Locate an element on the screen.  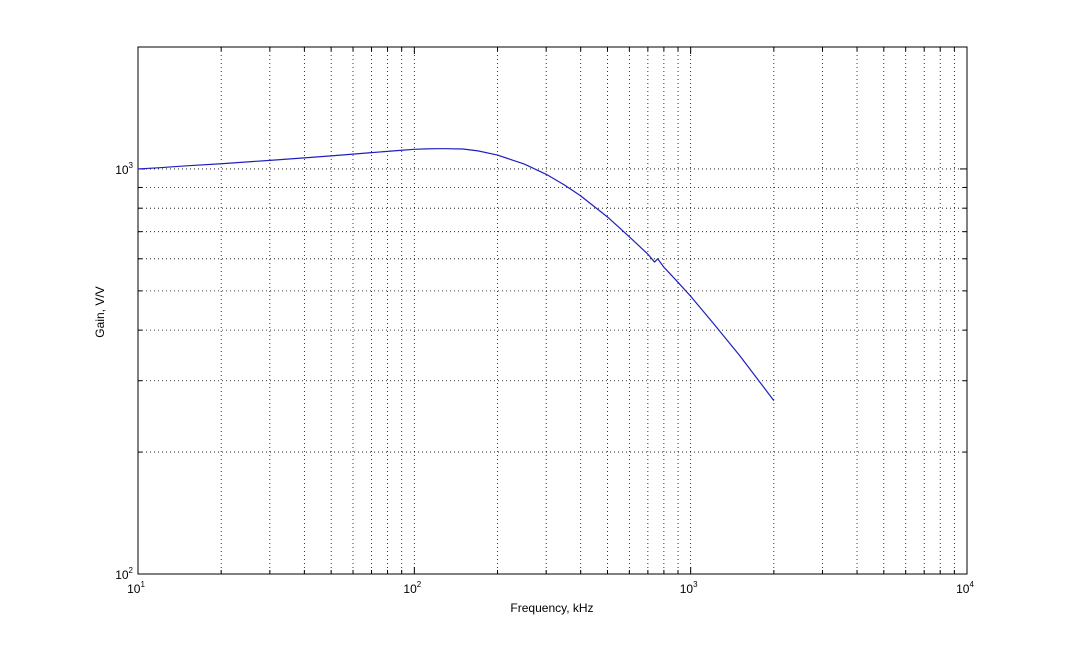
x-tick-label: 10⁴ is located at coordinates (965, 588).